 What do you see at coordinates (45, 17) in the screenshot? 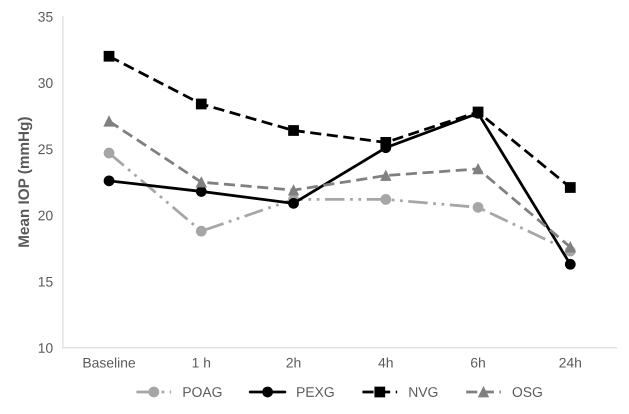
I see `y-tick-label: 35` at bounding box center [45, 17].